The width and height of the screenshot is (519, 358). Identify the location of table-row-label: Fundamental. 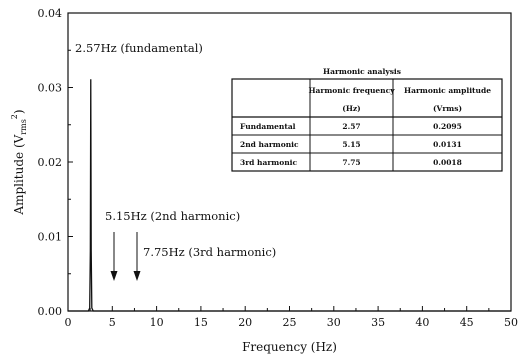
(268, 126).